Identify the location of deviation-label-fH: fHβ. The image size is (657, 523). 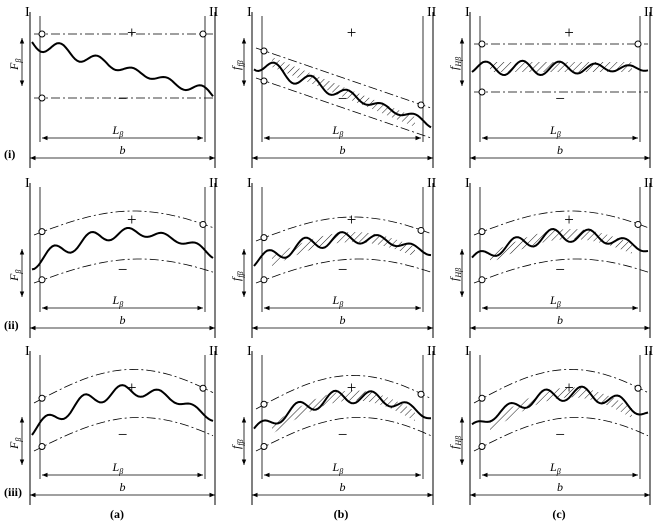
(455, 63).